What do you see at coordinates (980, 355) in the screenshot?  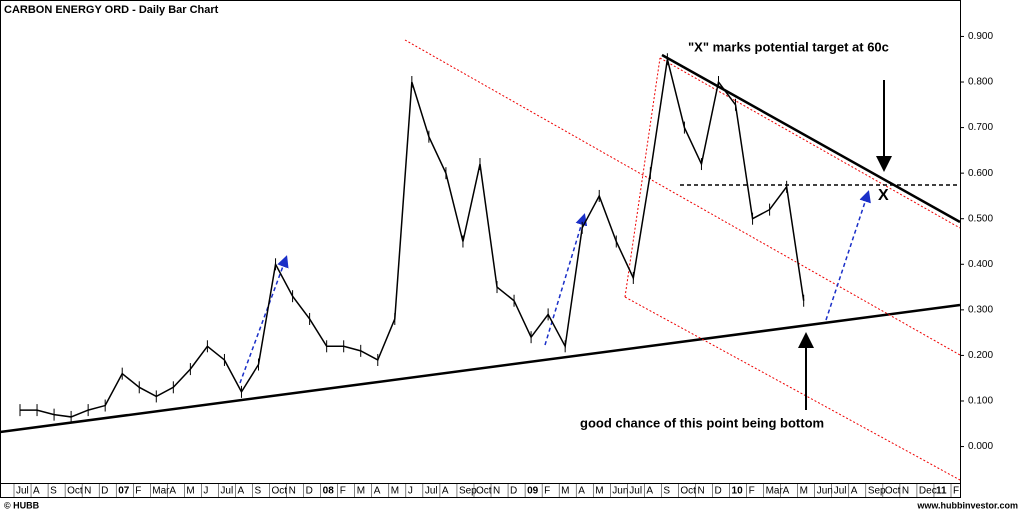 I see `y-tick-label: 0.200` at bounding box center [980, 355].